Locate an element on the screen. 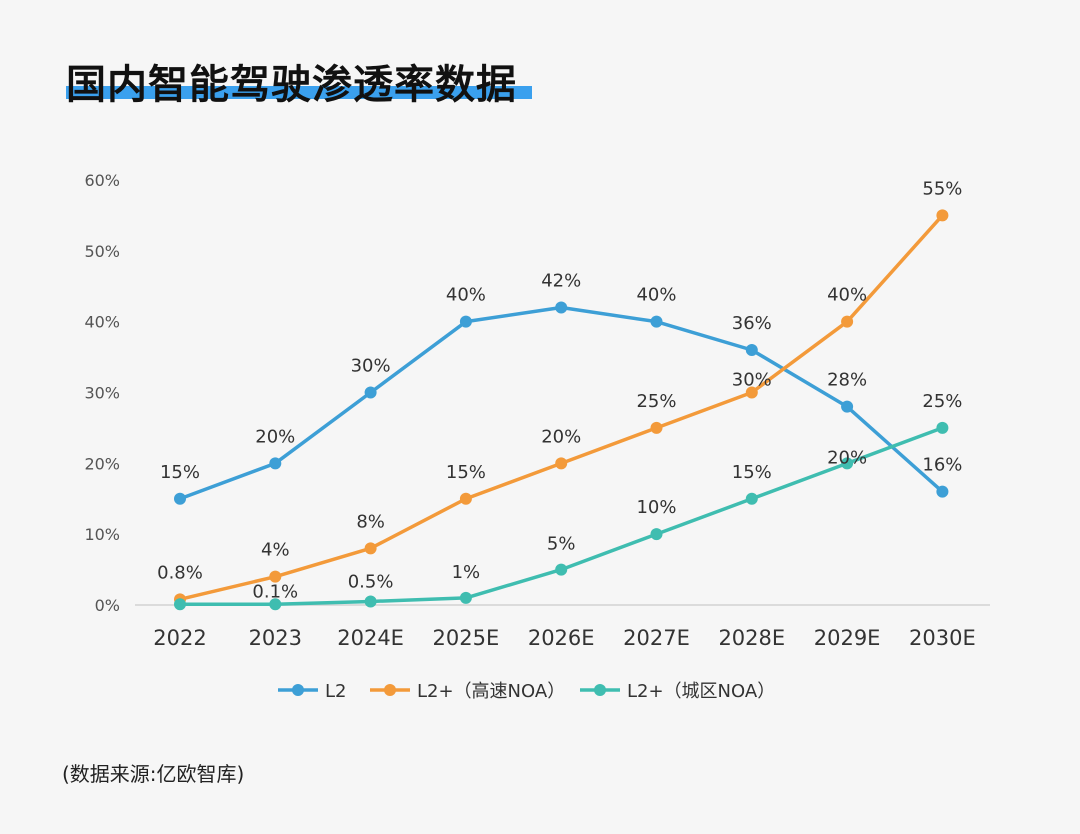  legend-layer: L2 L2+（高速NOA） L2+（城区NOA） is located at coordinates (526, 691).